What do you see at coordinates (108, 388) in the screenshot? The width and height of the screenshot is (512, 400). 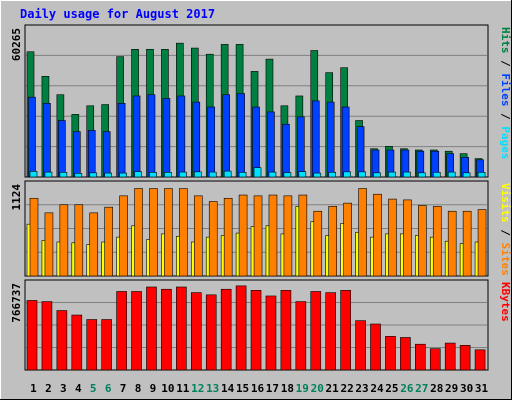 I see `x-tick-label: 6` at bounding box center [108, 388].